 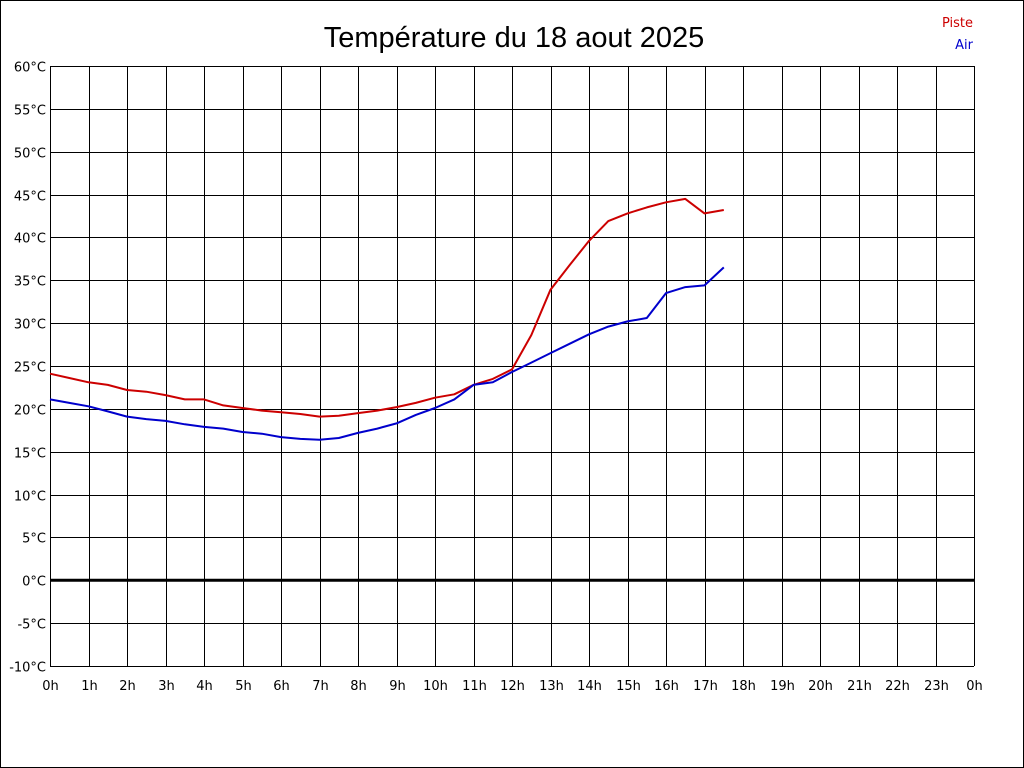 I want to click on x-tick-label: 17h, so click(x=705, y=686).